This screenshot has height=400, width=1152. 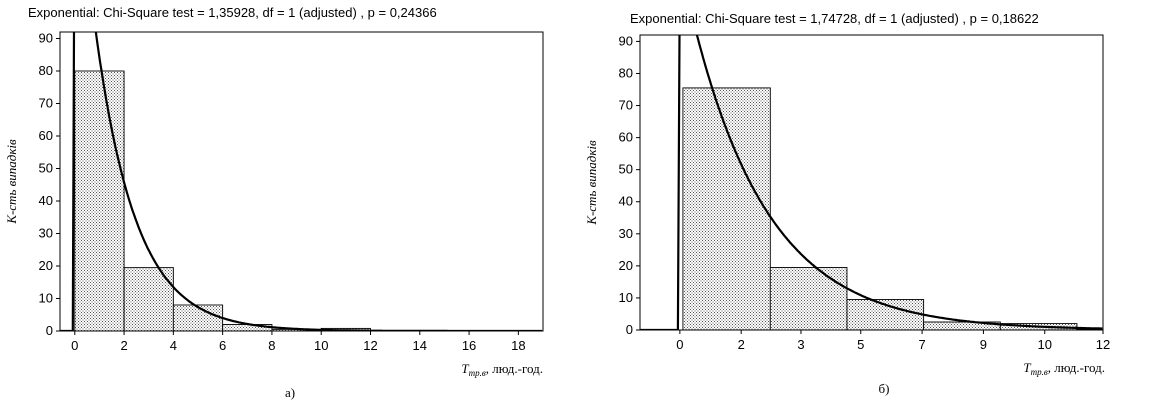 What do you see at coordinates (921, 344) in the screenshot?
I see `x-tick-label: 7` at bounding box center [921, 344].